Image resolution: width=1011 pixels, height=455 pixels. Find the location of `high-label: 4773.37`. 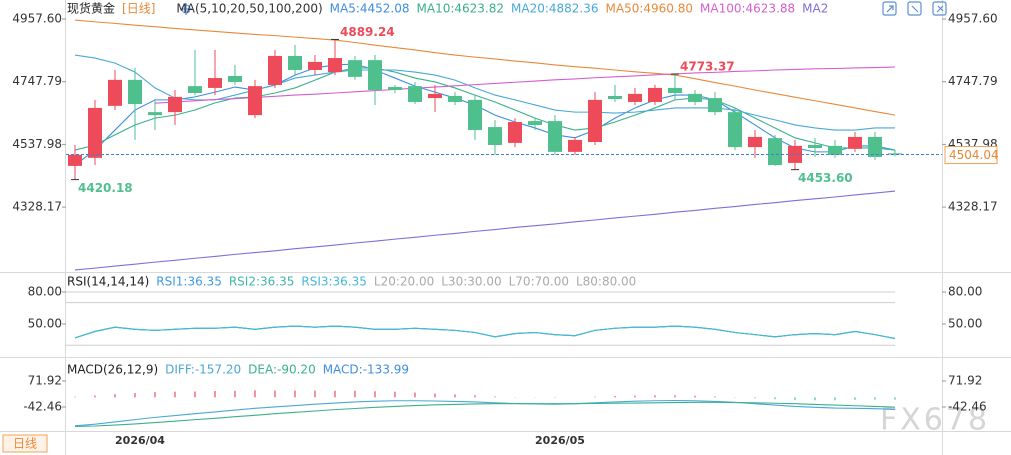

high-label: 4773.37 is located at coordinates (707, 67).